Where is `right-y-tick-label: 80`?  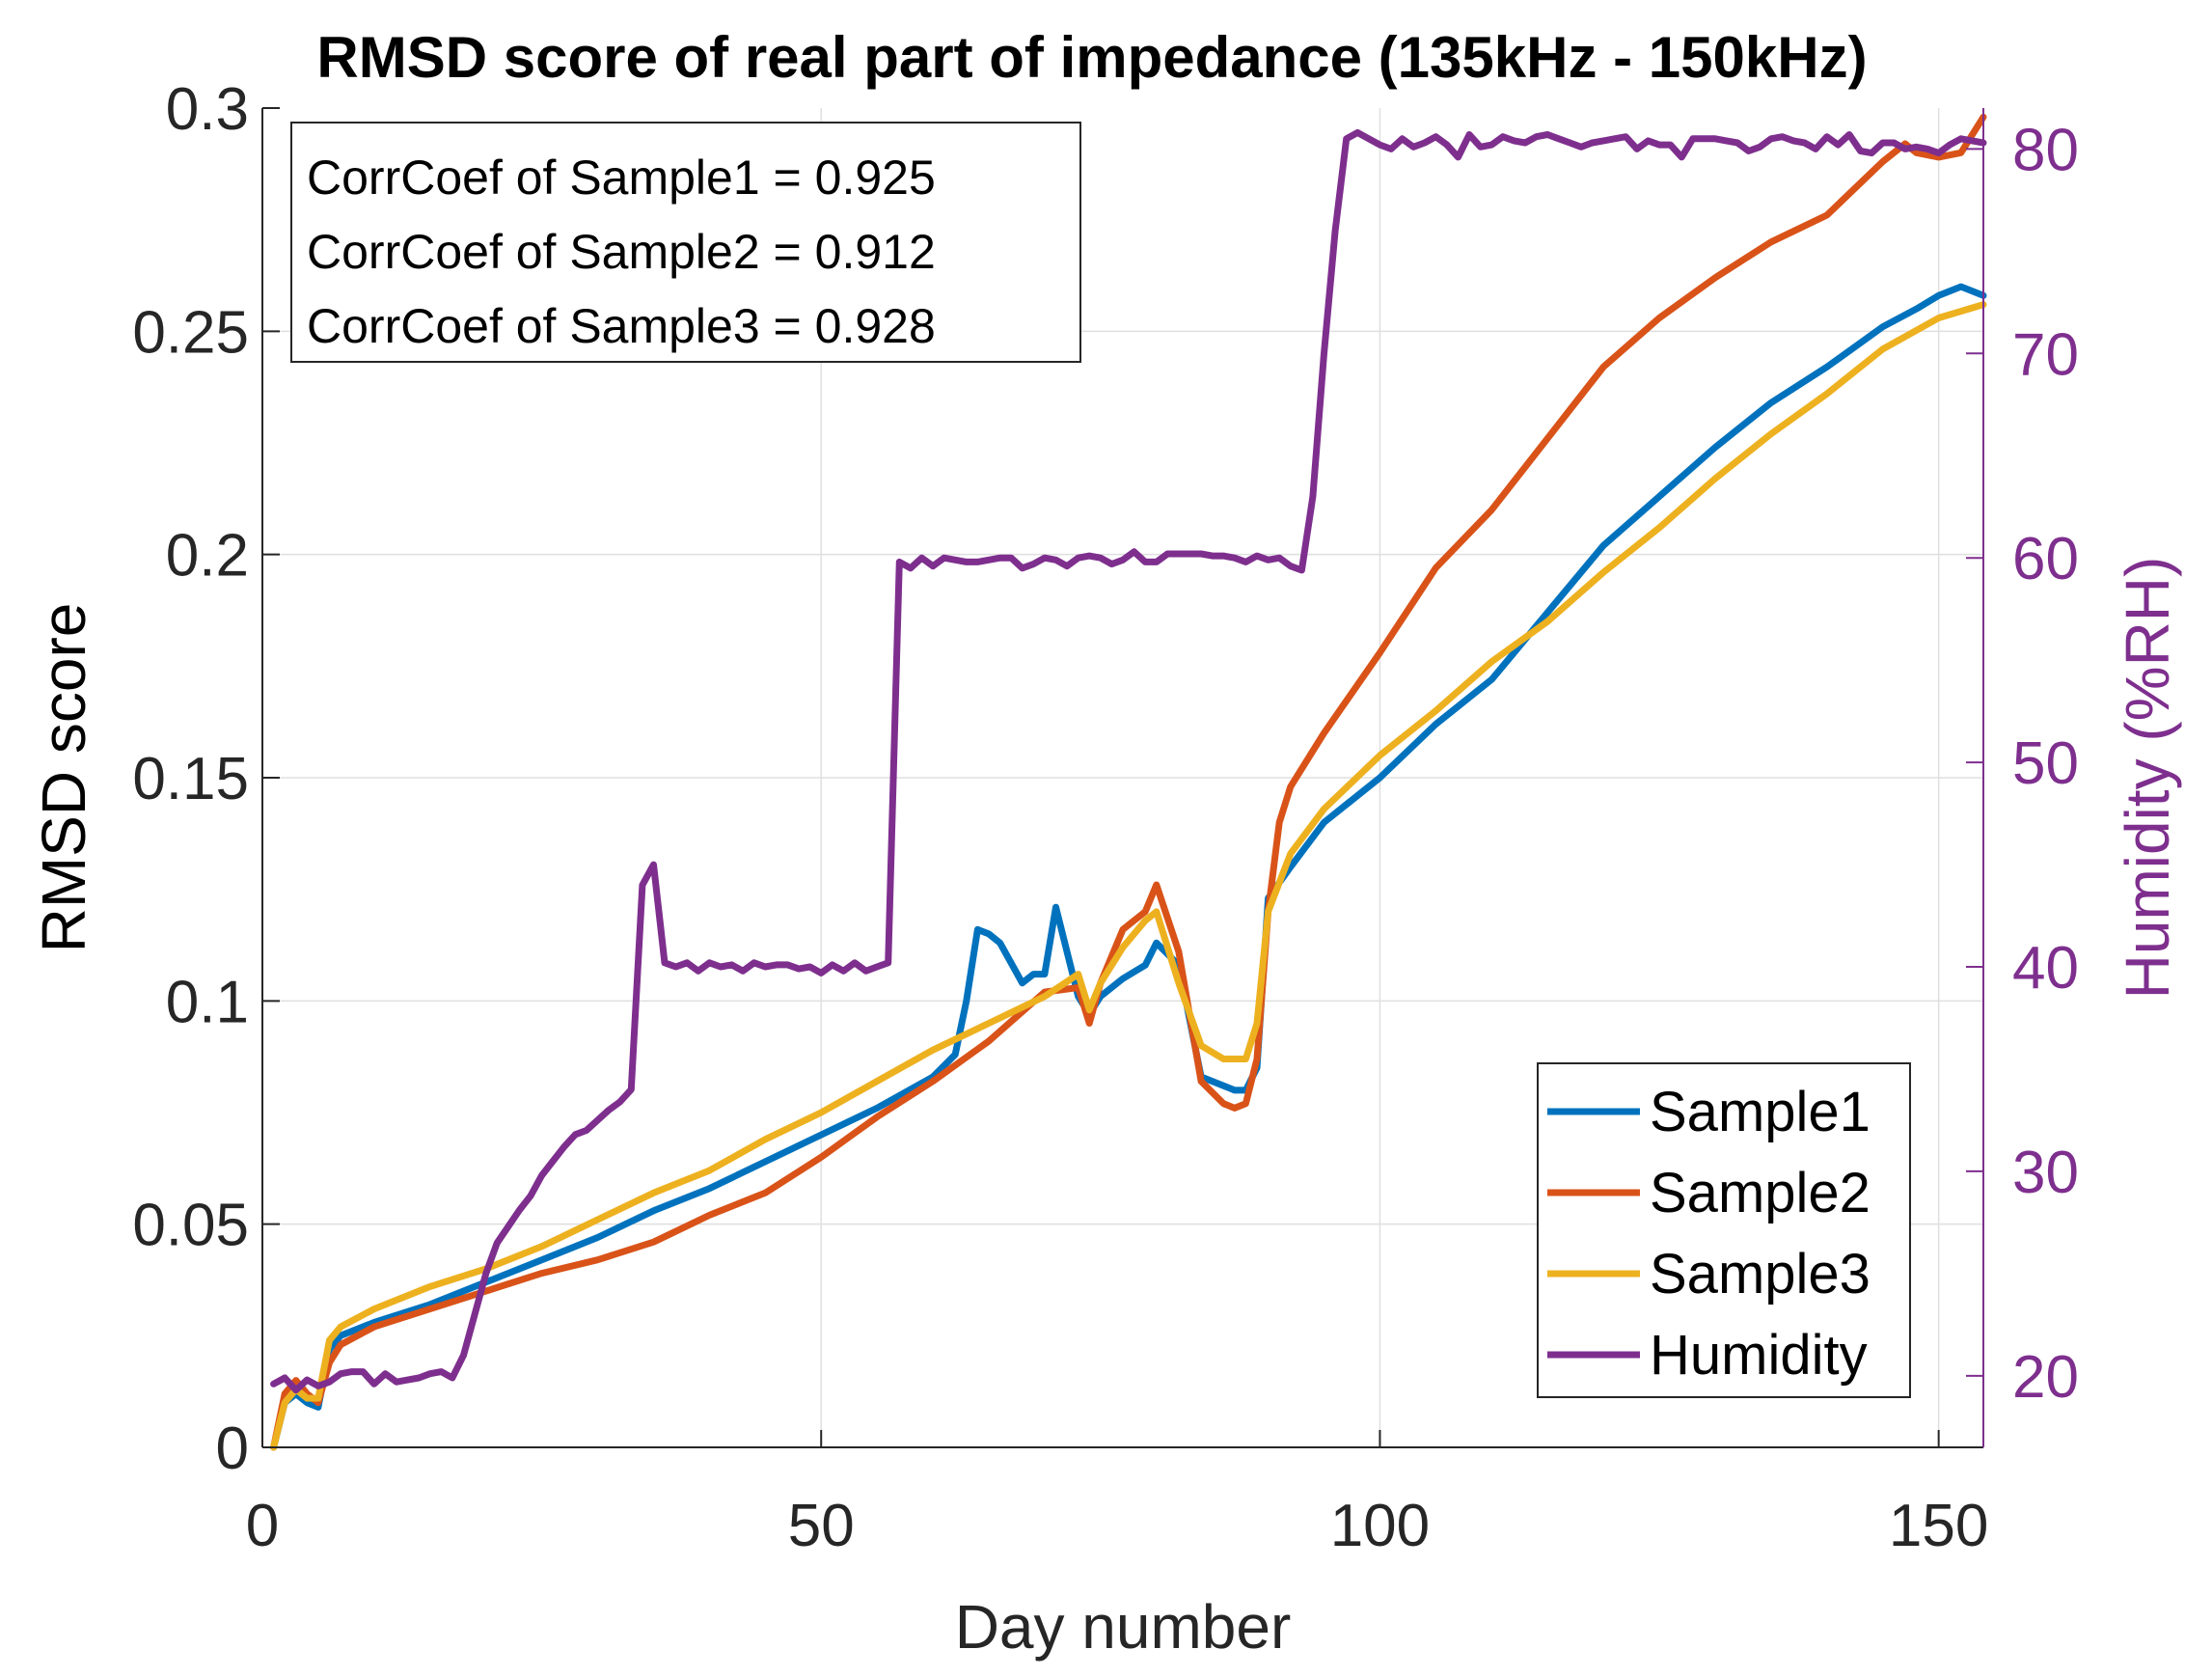 right-y-tick-label: 80 is located at coordinates (2045, 150).